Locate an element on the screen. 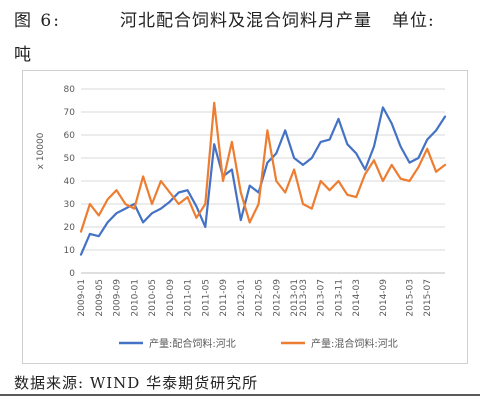 The image size is (480, 403). x-tick-label: 2013-03 is located at coordinates (304, 298).